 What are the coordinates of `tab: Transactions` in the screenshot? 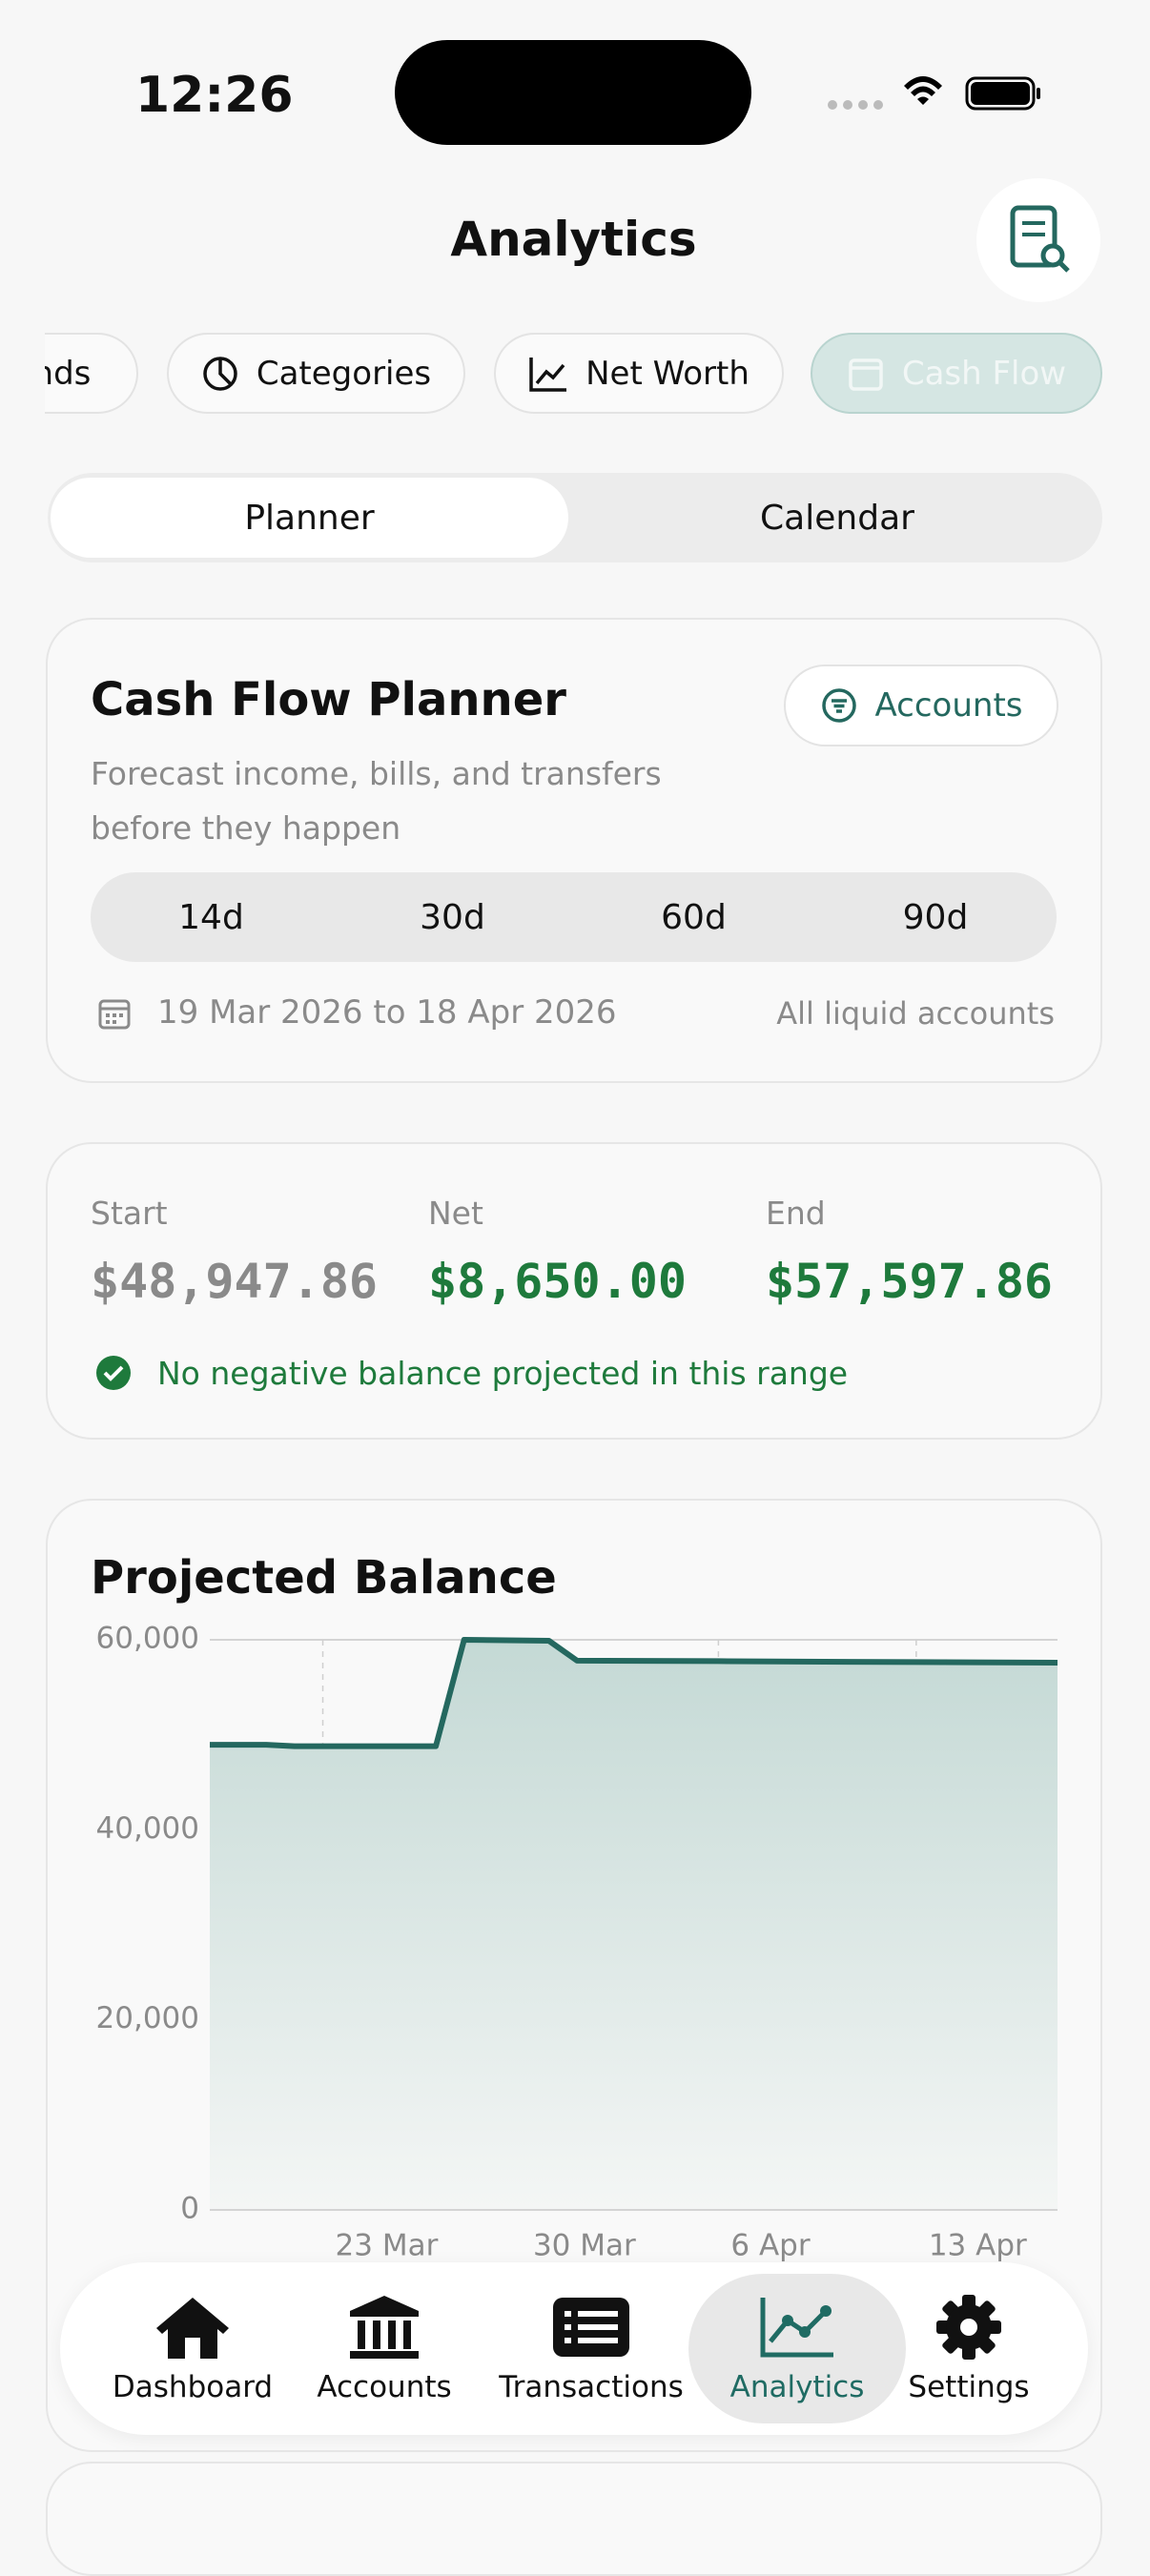 It's located at (591, 2348).